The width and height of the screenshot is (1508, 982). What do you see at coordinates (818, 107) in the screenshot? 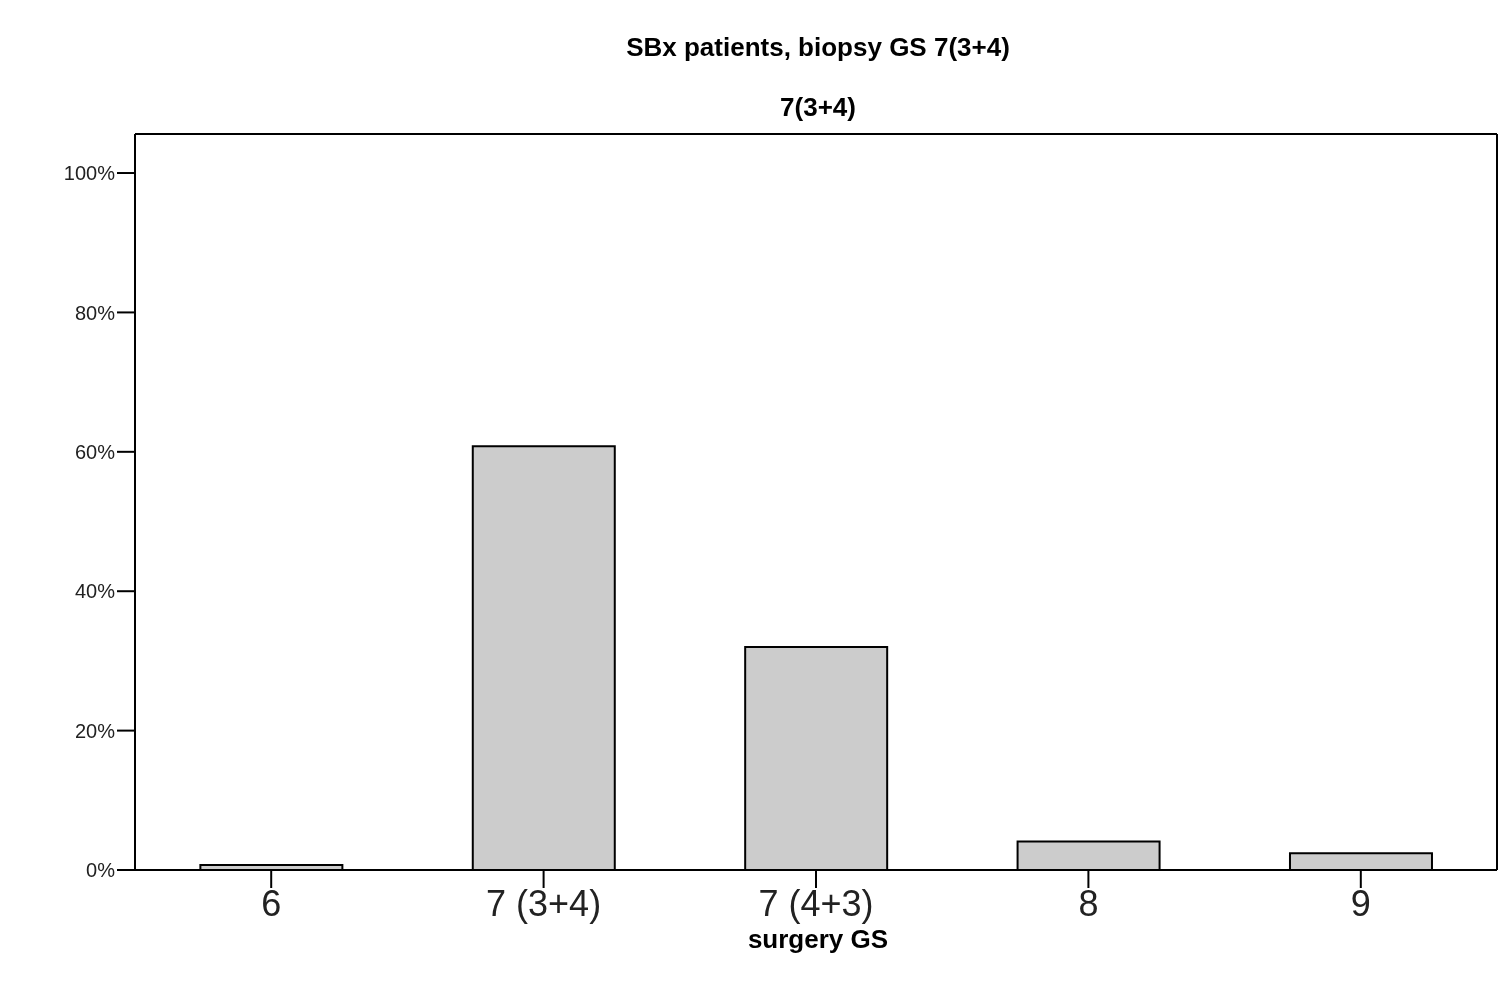
I see `chart-subtitle: 7(3+4)` at bounding box center [818, 107].